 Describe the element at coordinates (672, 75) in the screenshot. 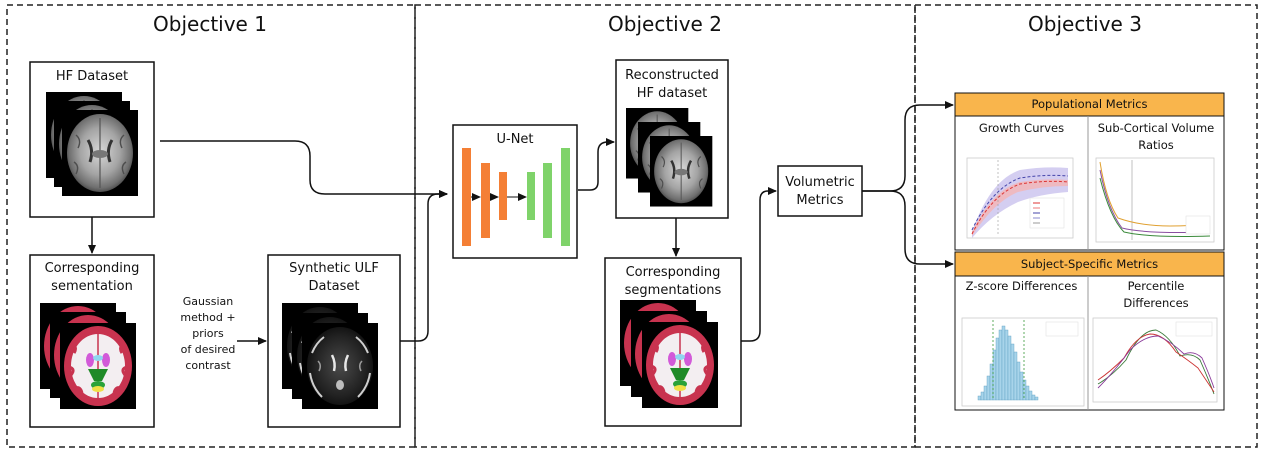

I see `recon-label-line1: Reconstructed` at that location.